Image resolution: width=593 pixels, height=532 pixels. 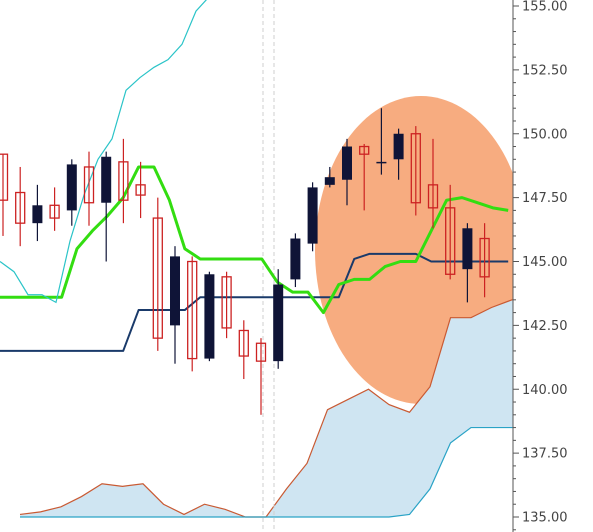 I want to click on y-tick-label: 147.50, so click(x=545, y=198).